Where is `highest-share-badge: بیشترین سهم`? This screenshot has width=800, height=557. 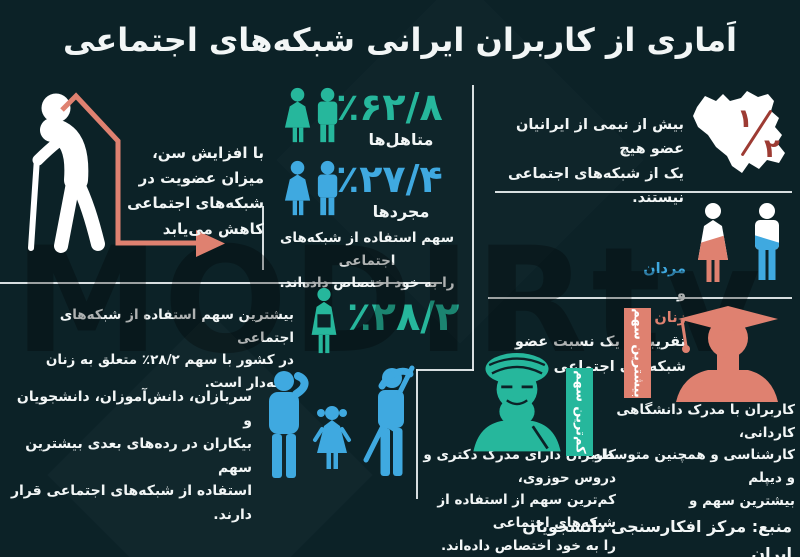 highest-share-badge: بیشترین سهم is located at coordinates (637, 353).